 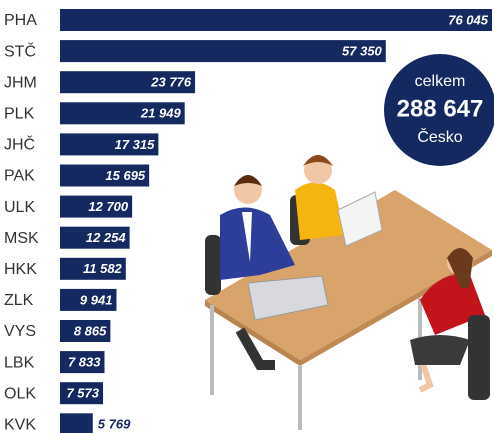 What do you see at coordinates (19, 300) in the screenshot?
I see `category-label: ZLK` at bounding box center [19, 300].